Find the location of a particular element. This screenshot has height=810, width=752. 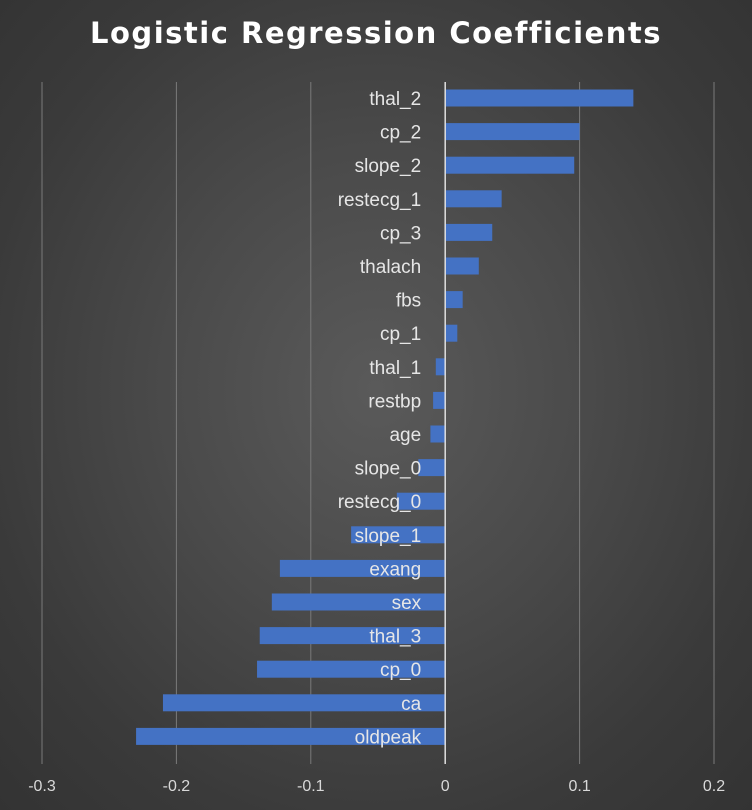

category-label: cp_1 is located at coordinates (400, 334).